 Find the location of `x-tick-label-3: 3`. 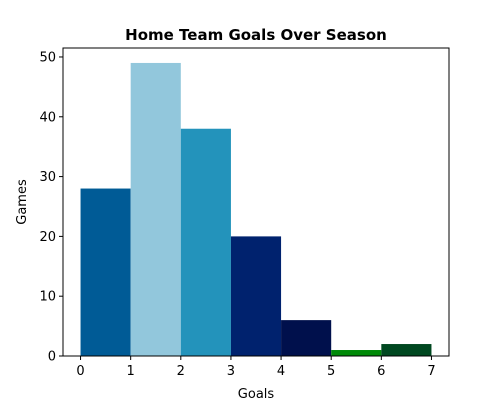

x-tick-label-3: 3 is located at coordinates (231, 371).